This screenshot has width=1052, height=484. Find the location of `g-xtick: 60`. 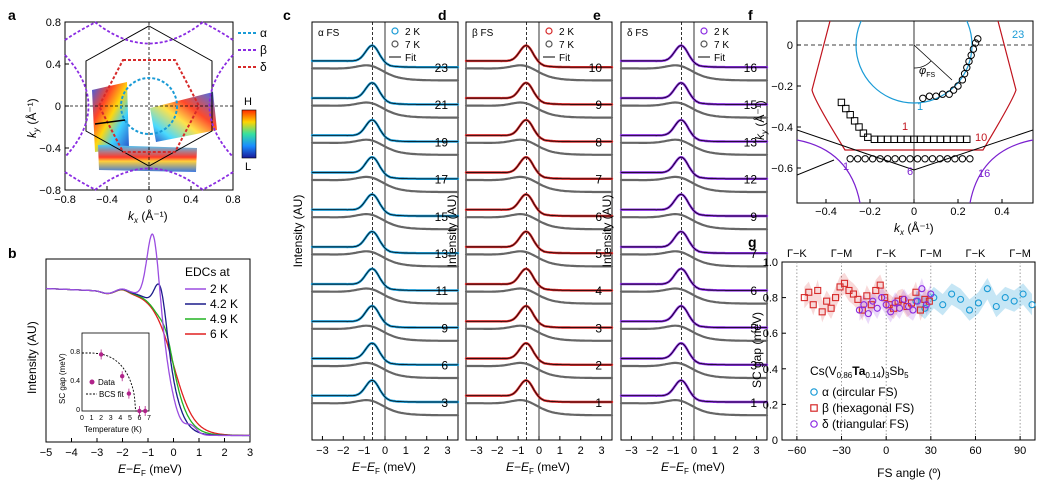

g-xtick: 60 is located at coordinates (975, 451).